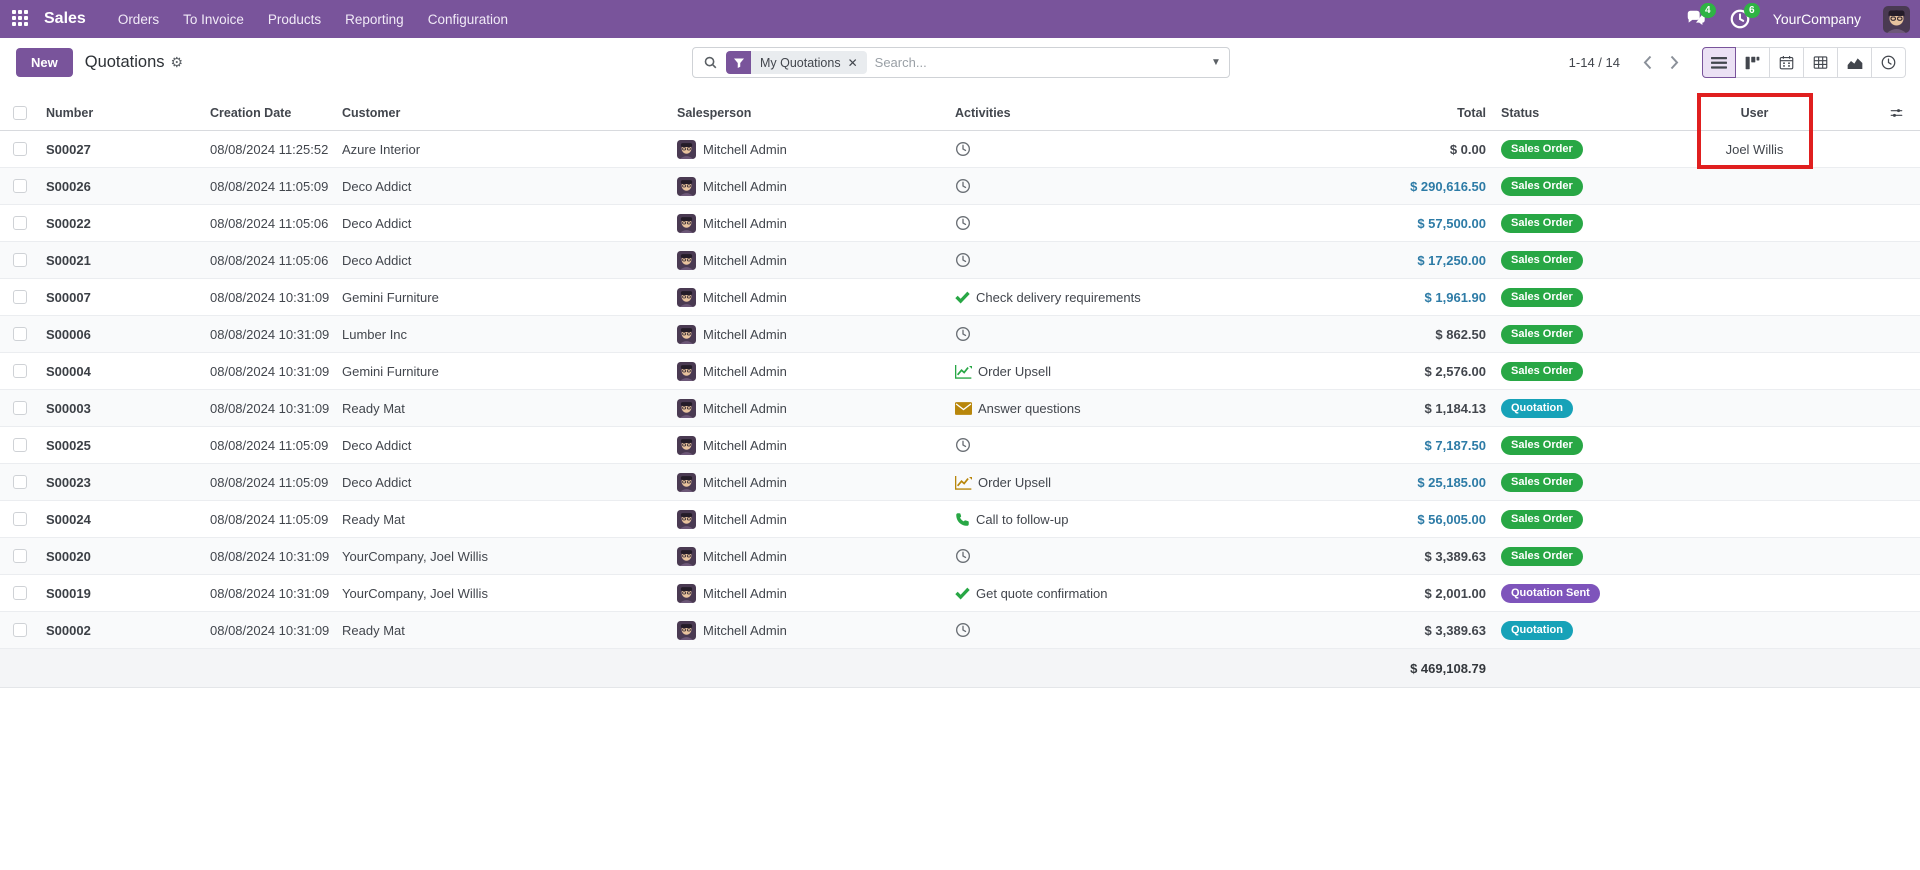  I want to click on cell-activities: Get quote confirmation, so click(1117, 593).